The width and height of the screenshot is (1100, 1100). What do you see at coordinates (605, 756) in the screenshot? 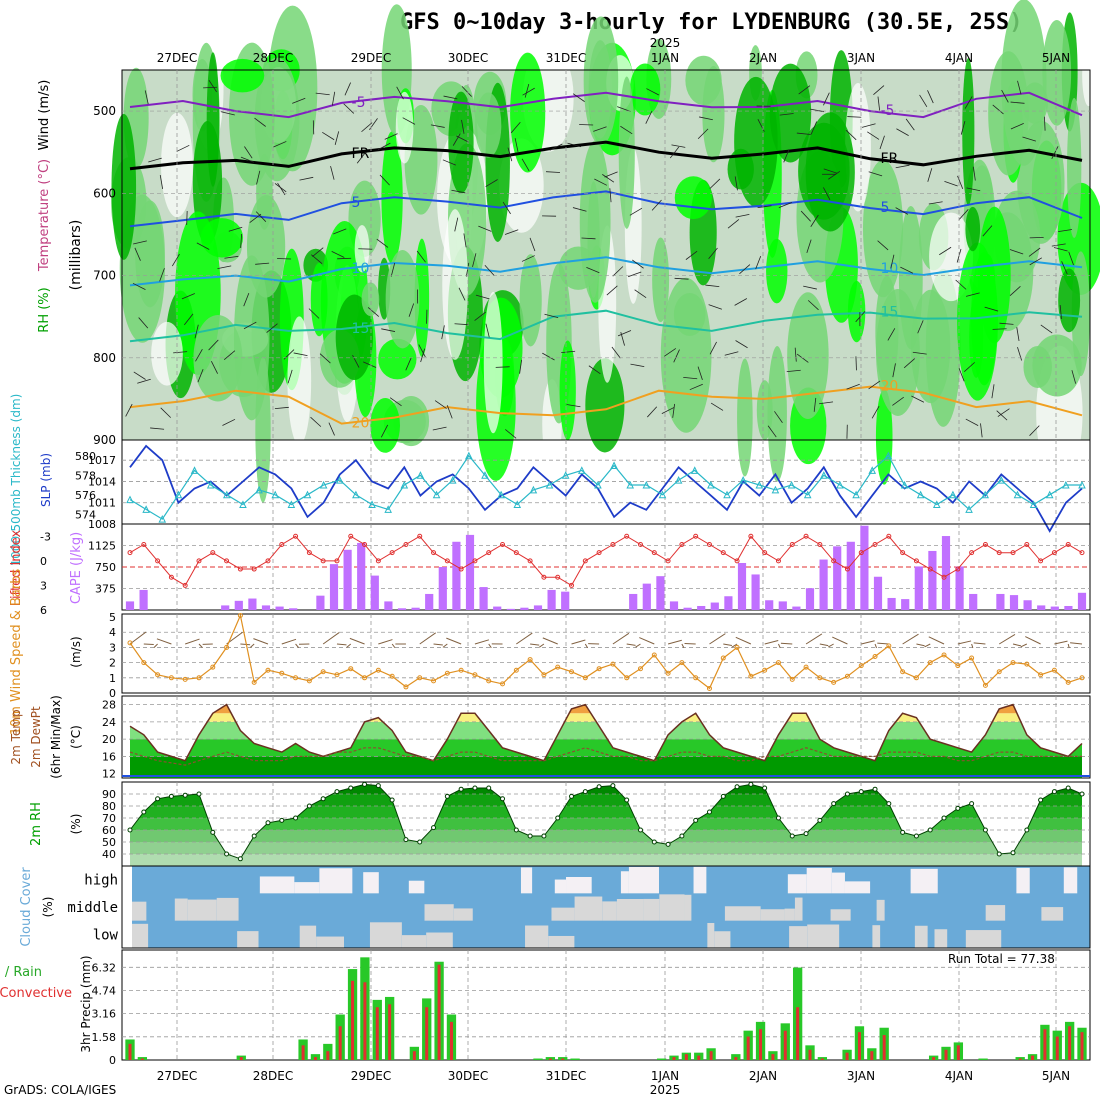
I see `dewpoint-line` at bounding box center [605, 756].